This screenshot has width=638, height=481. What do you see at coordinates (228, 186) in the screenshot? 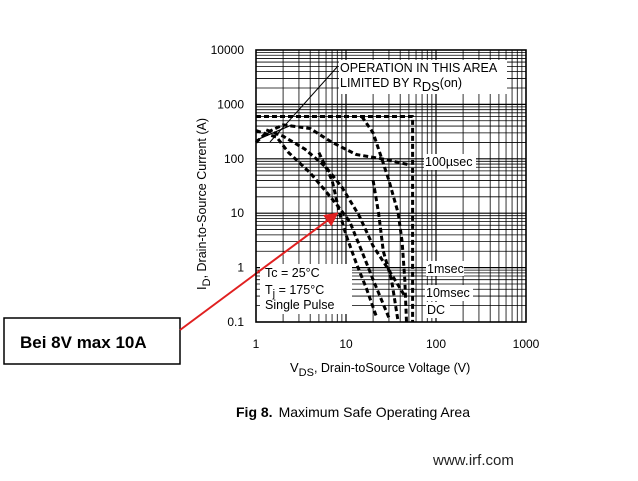
I see `y-tick-labels: 0.1 1 10 100 1000 10000` at bounding box center [228, 186].